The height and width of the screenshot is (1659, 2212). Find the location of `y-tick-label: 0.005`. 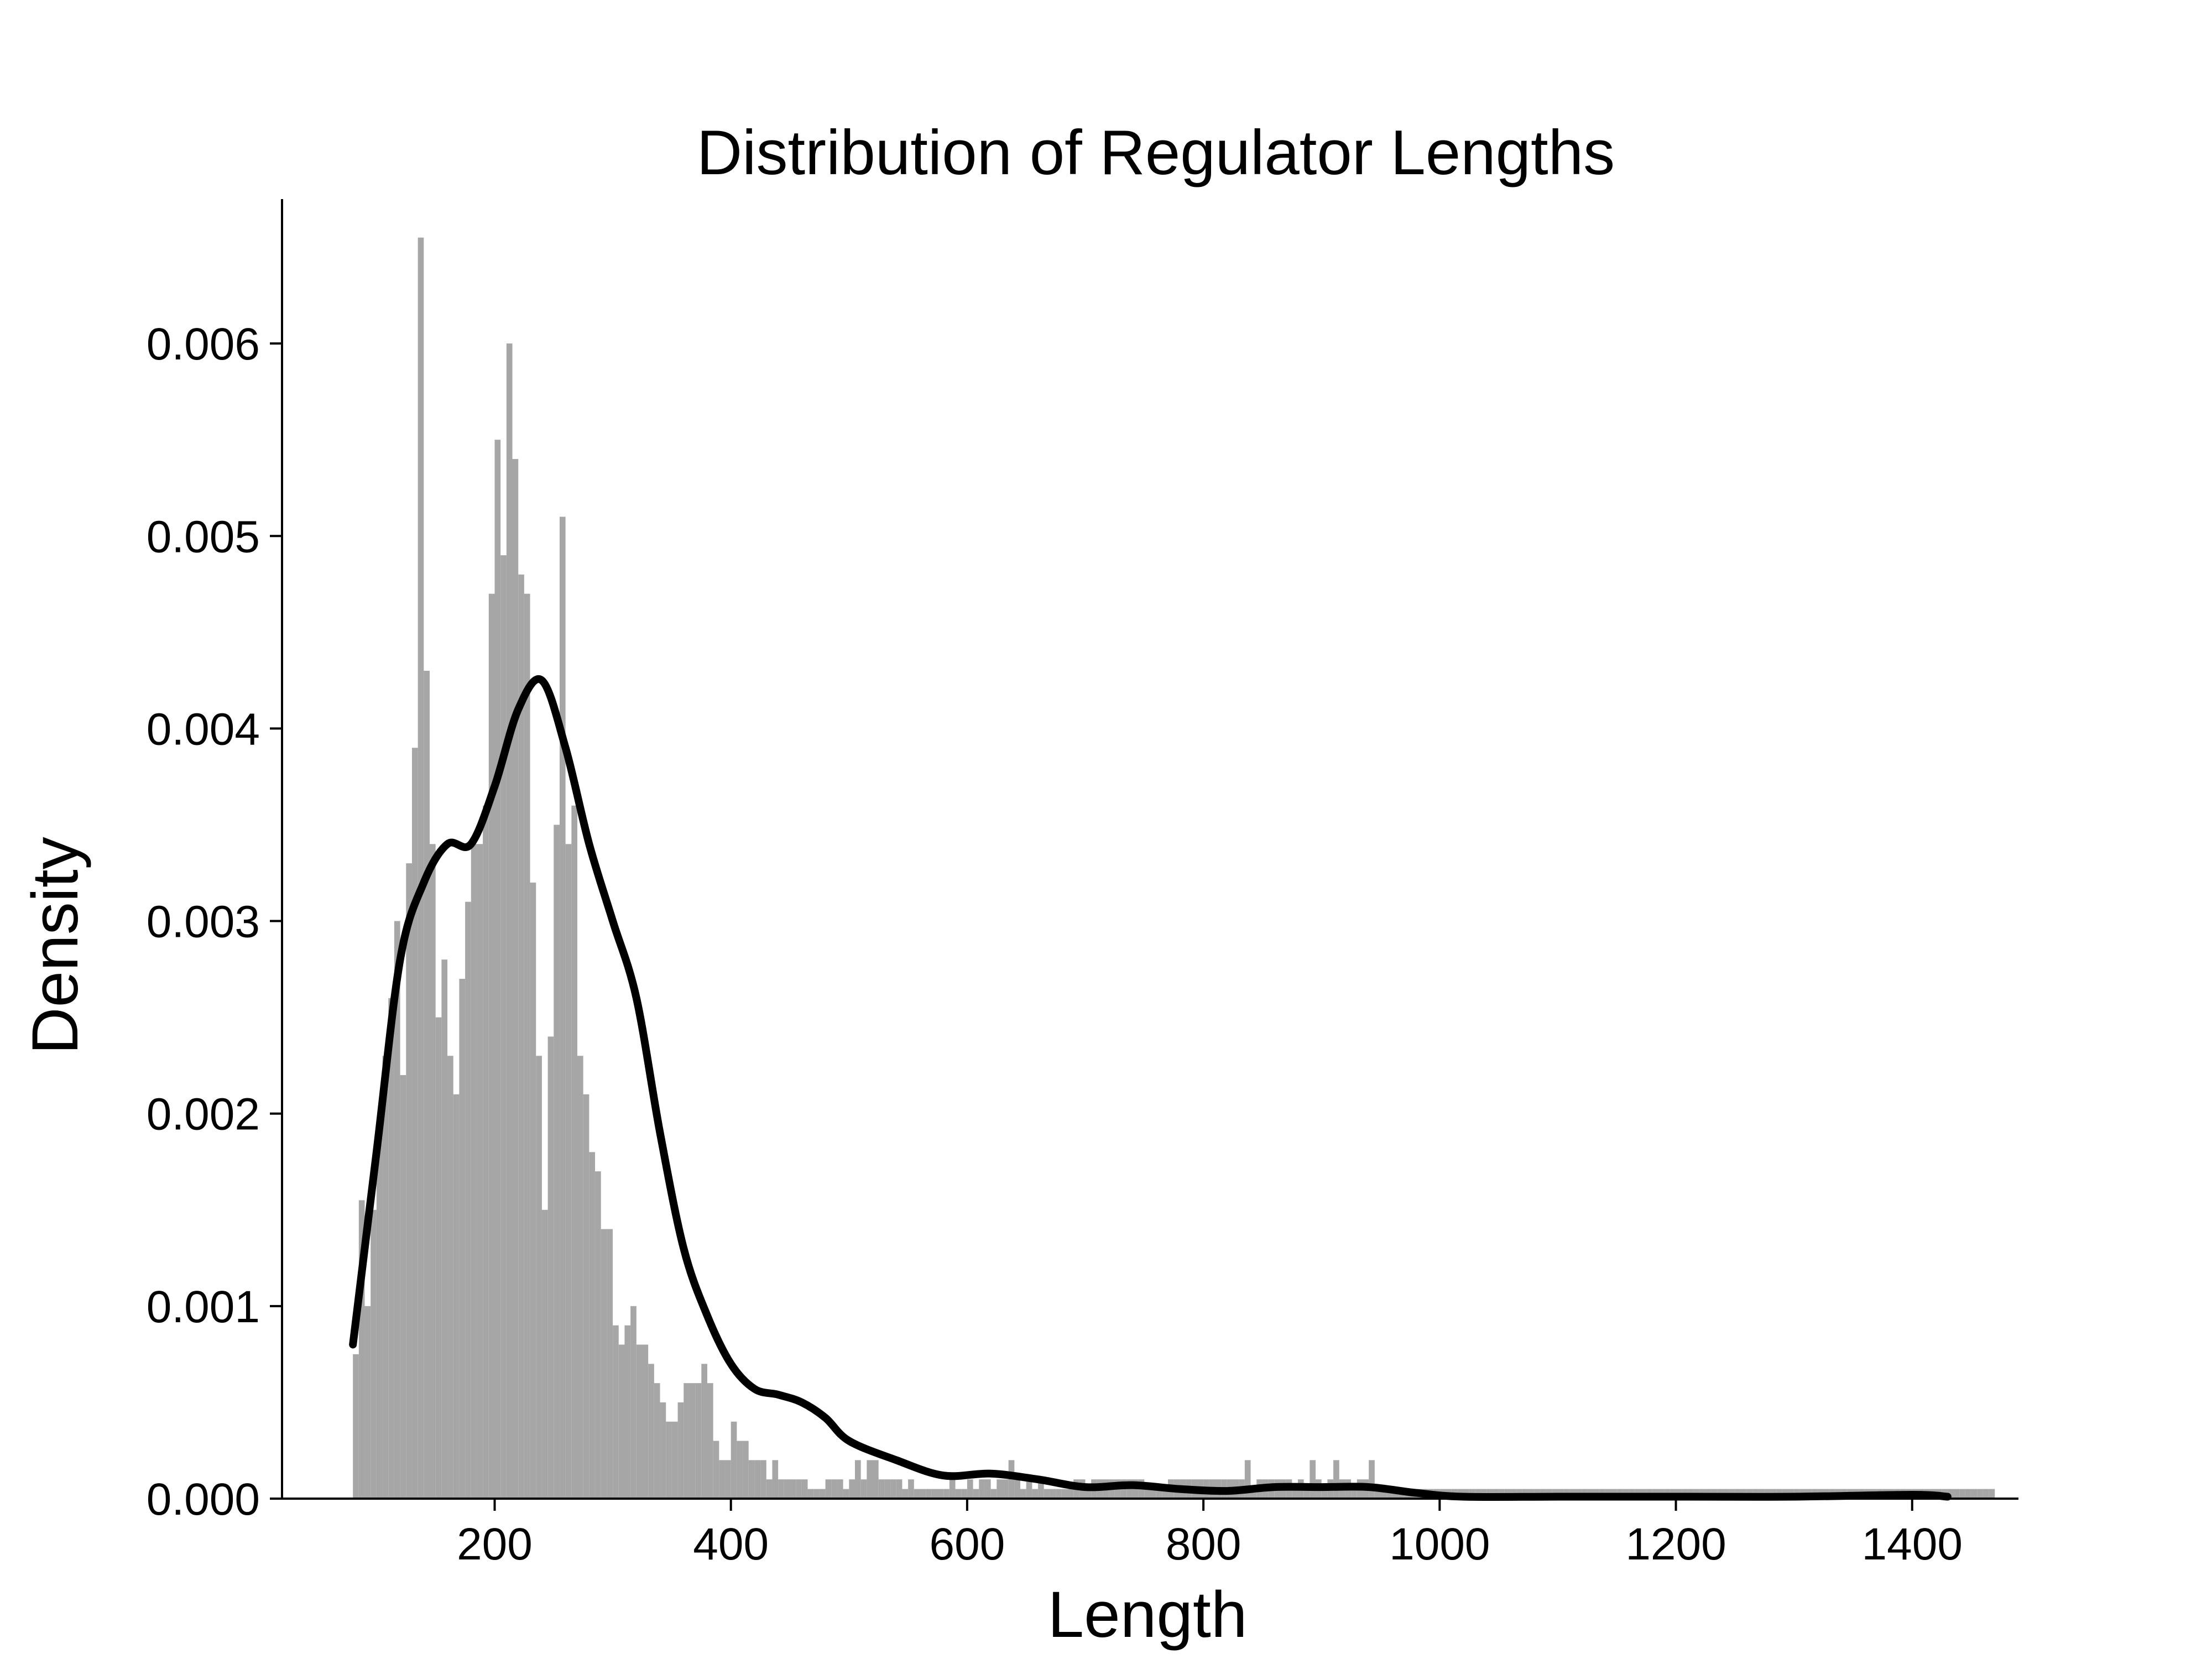

y-tick-label: 0.005 is located at coordinates (204, 537).